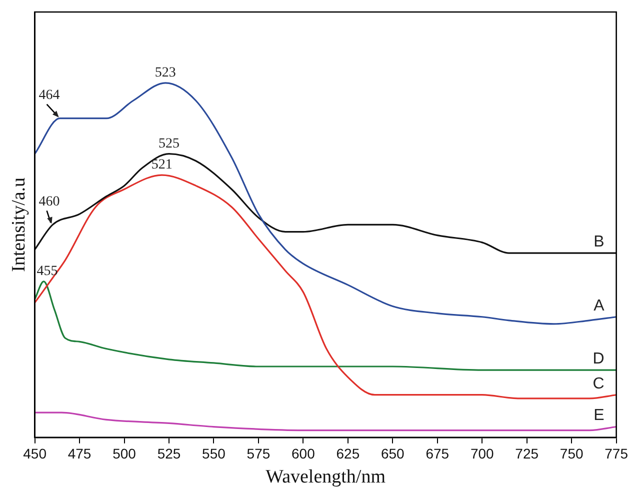 Image resolution: width=631 pixels, height=493 pixels. Describe the element at coordinates (47, 272) in the screenshot. I see `annotation: 455` at that location.